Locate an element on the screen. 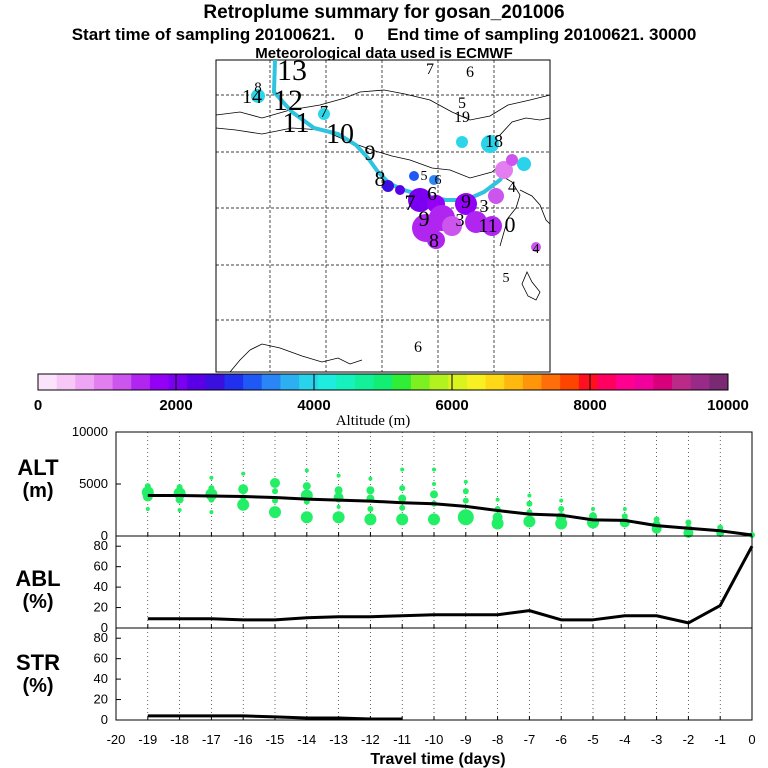 The image size is (768, 768). panel-unit: (m) is located at coordinates (37, 491).